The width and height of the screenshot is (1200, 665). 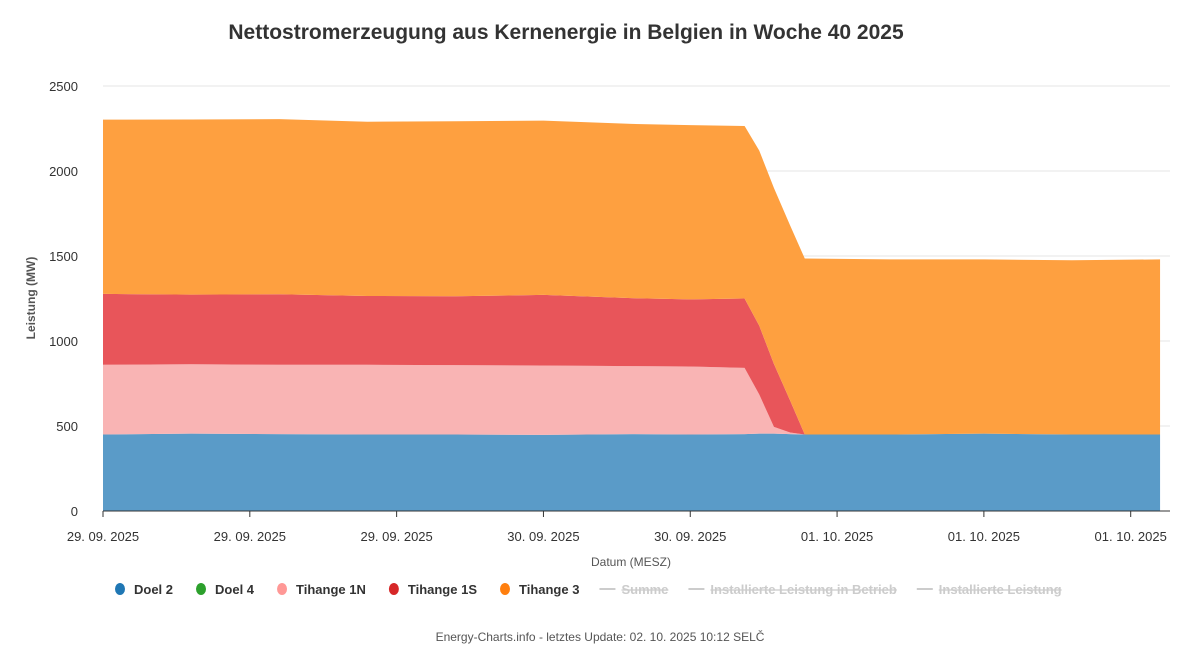 I want to click on legend-label: Tihange 1S, so click(x=442, y=589).